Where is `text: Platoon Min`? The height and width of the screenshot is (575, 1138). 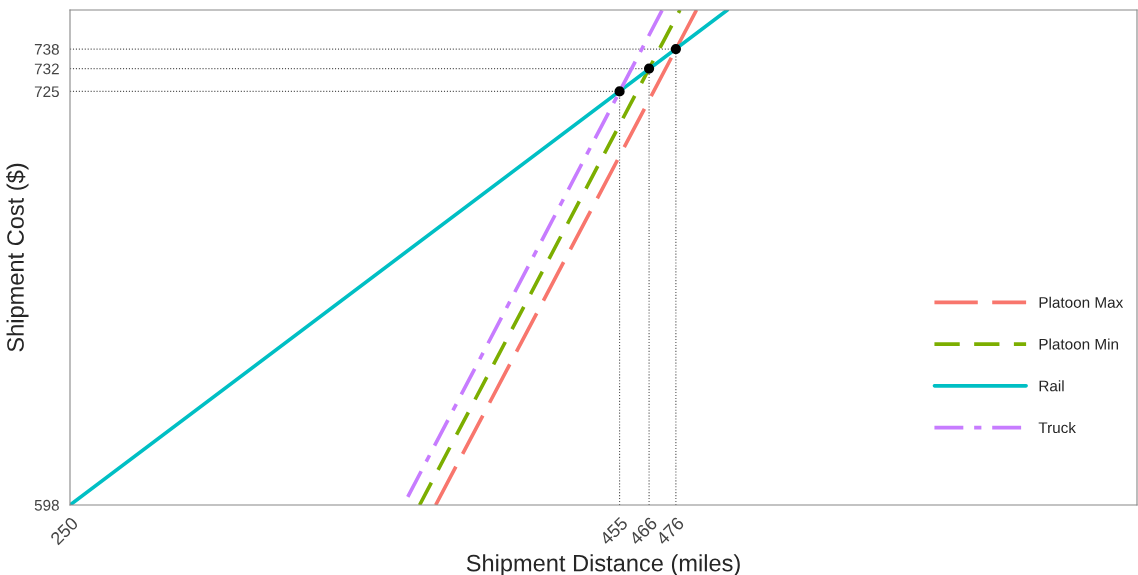
text: Platoon Min is located at coordinates (1079, 344).